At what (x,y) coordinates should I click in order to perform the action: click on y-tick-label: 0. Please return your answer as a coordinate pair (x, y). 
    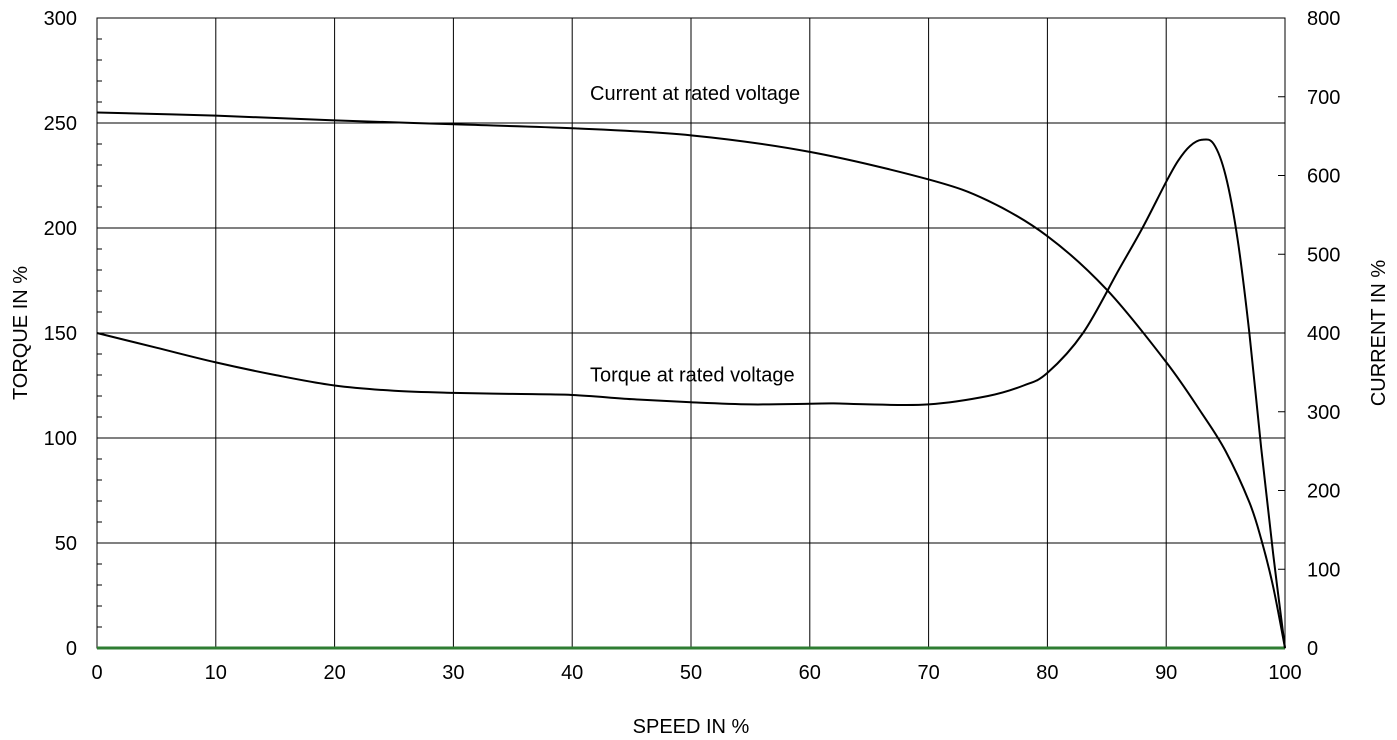
    Looking at the image, I should click on (71, 649).